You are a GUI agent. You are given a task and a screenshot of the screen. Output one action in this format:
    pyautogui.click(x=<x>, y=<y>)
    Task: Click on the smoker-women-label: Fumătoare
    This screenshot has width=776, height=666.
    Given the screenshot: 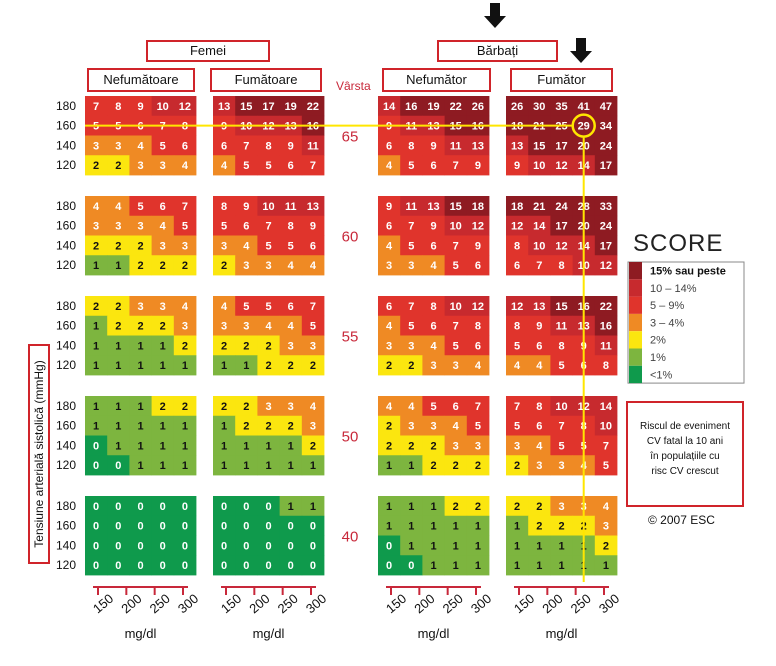 What is the action you would take?
    pyautogui.click(x=266, y=79)
    